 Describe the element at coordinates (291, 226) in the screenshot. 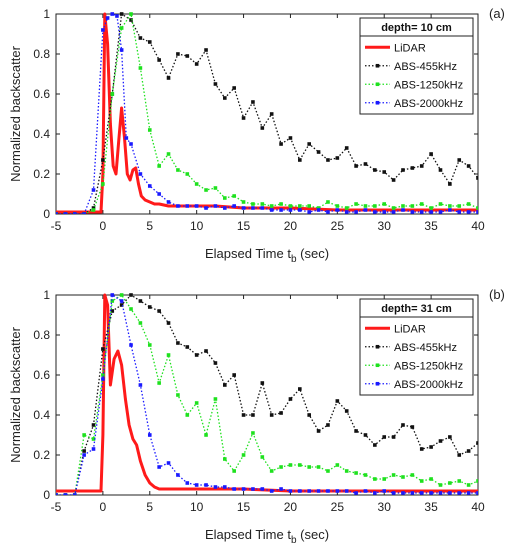

I see `x-tick-label: 20` at that location.